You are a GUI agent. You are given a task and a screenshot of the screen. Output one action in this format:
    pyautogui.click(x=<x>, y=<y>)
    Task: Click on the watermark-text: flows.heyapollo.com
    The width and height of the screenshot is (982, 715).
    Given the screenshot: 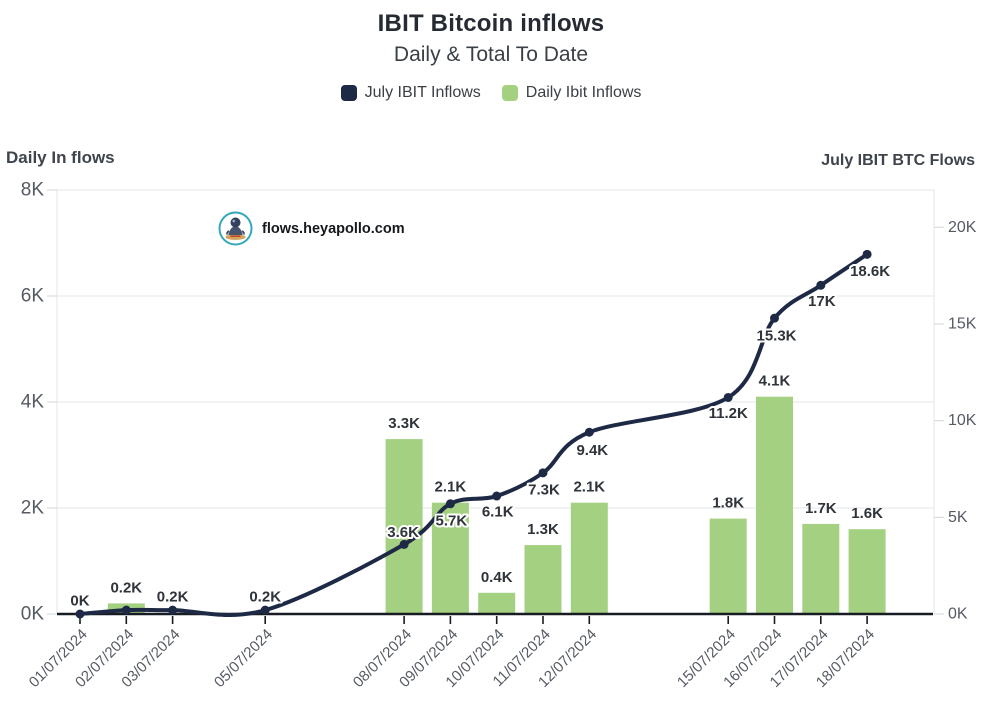 What is the action you would take?
    pyautogui.click(x=333, y=228)
    